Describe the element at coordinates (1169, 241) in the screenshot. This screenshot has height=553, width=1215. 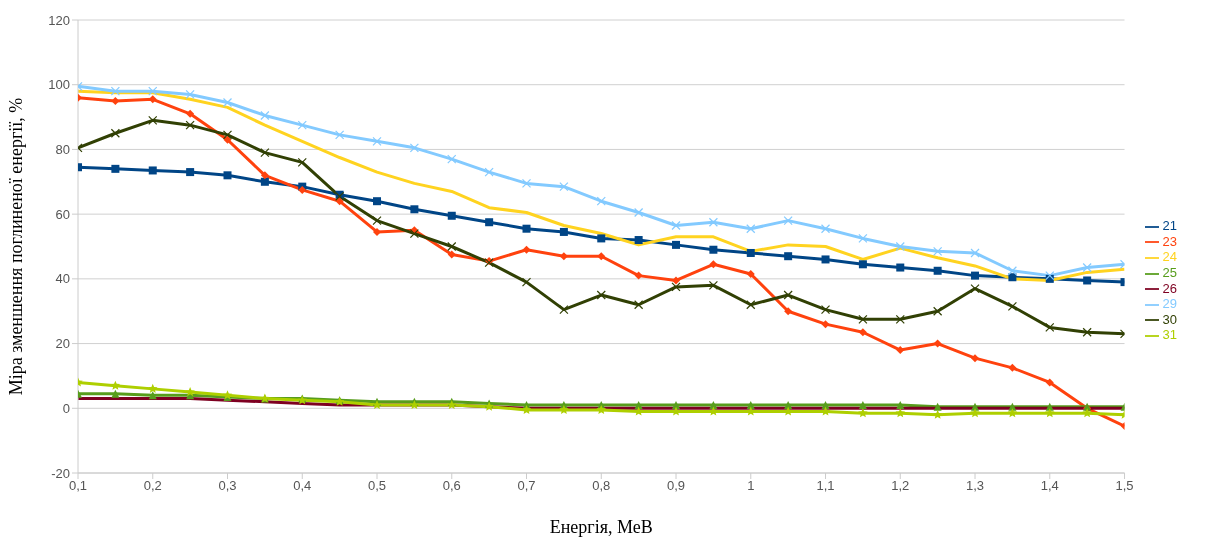
I see `legend-label: 23` at that location.